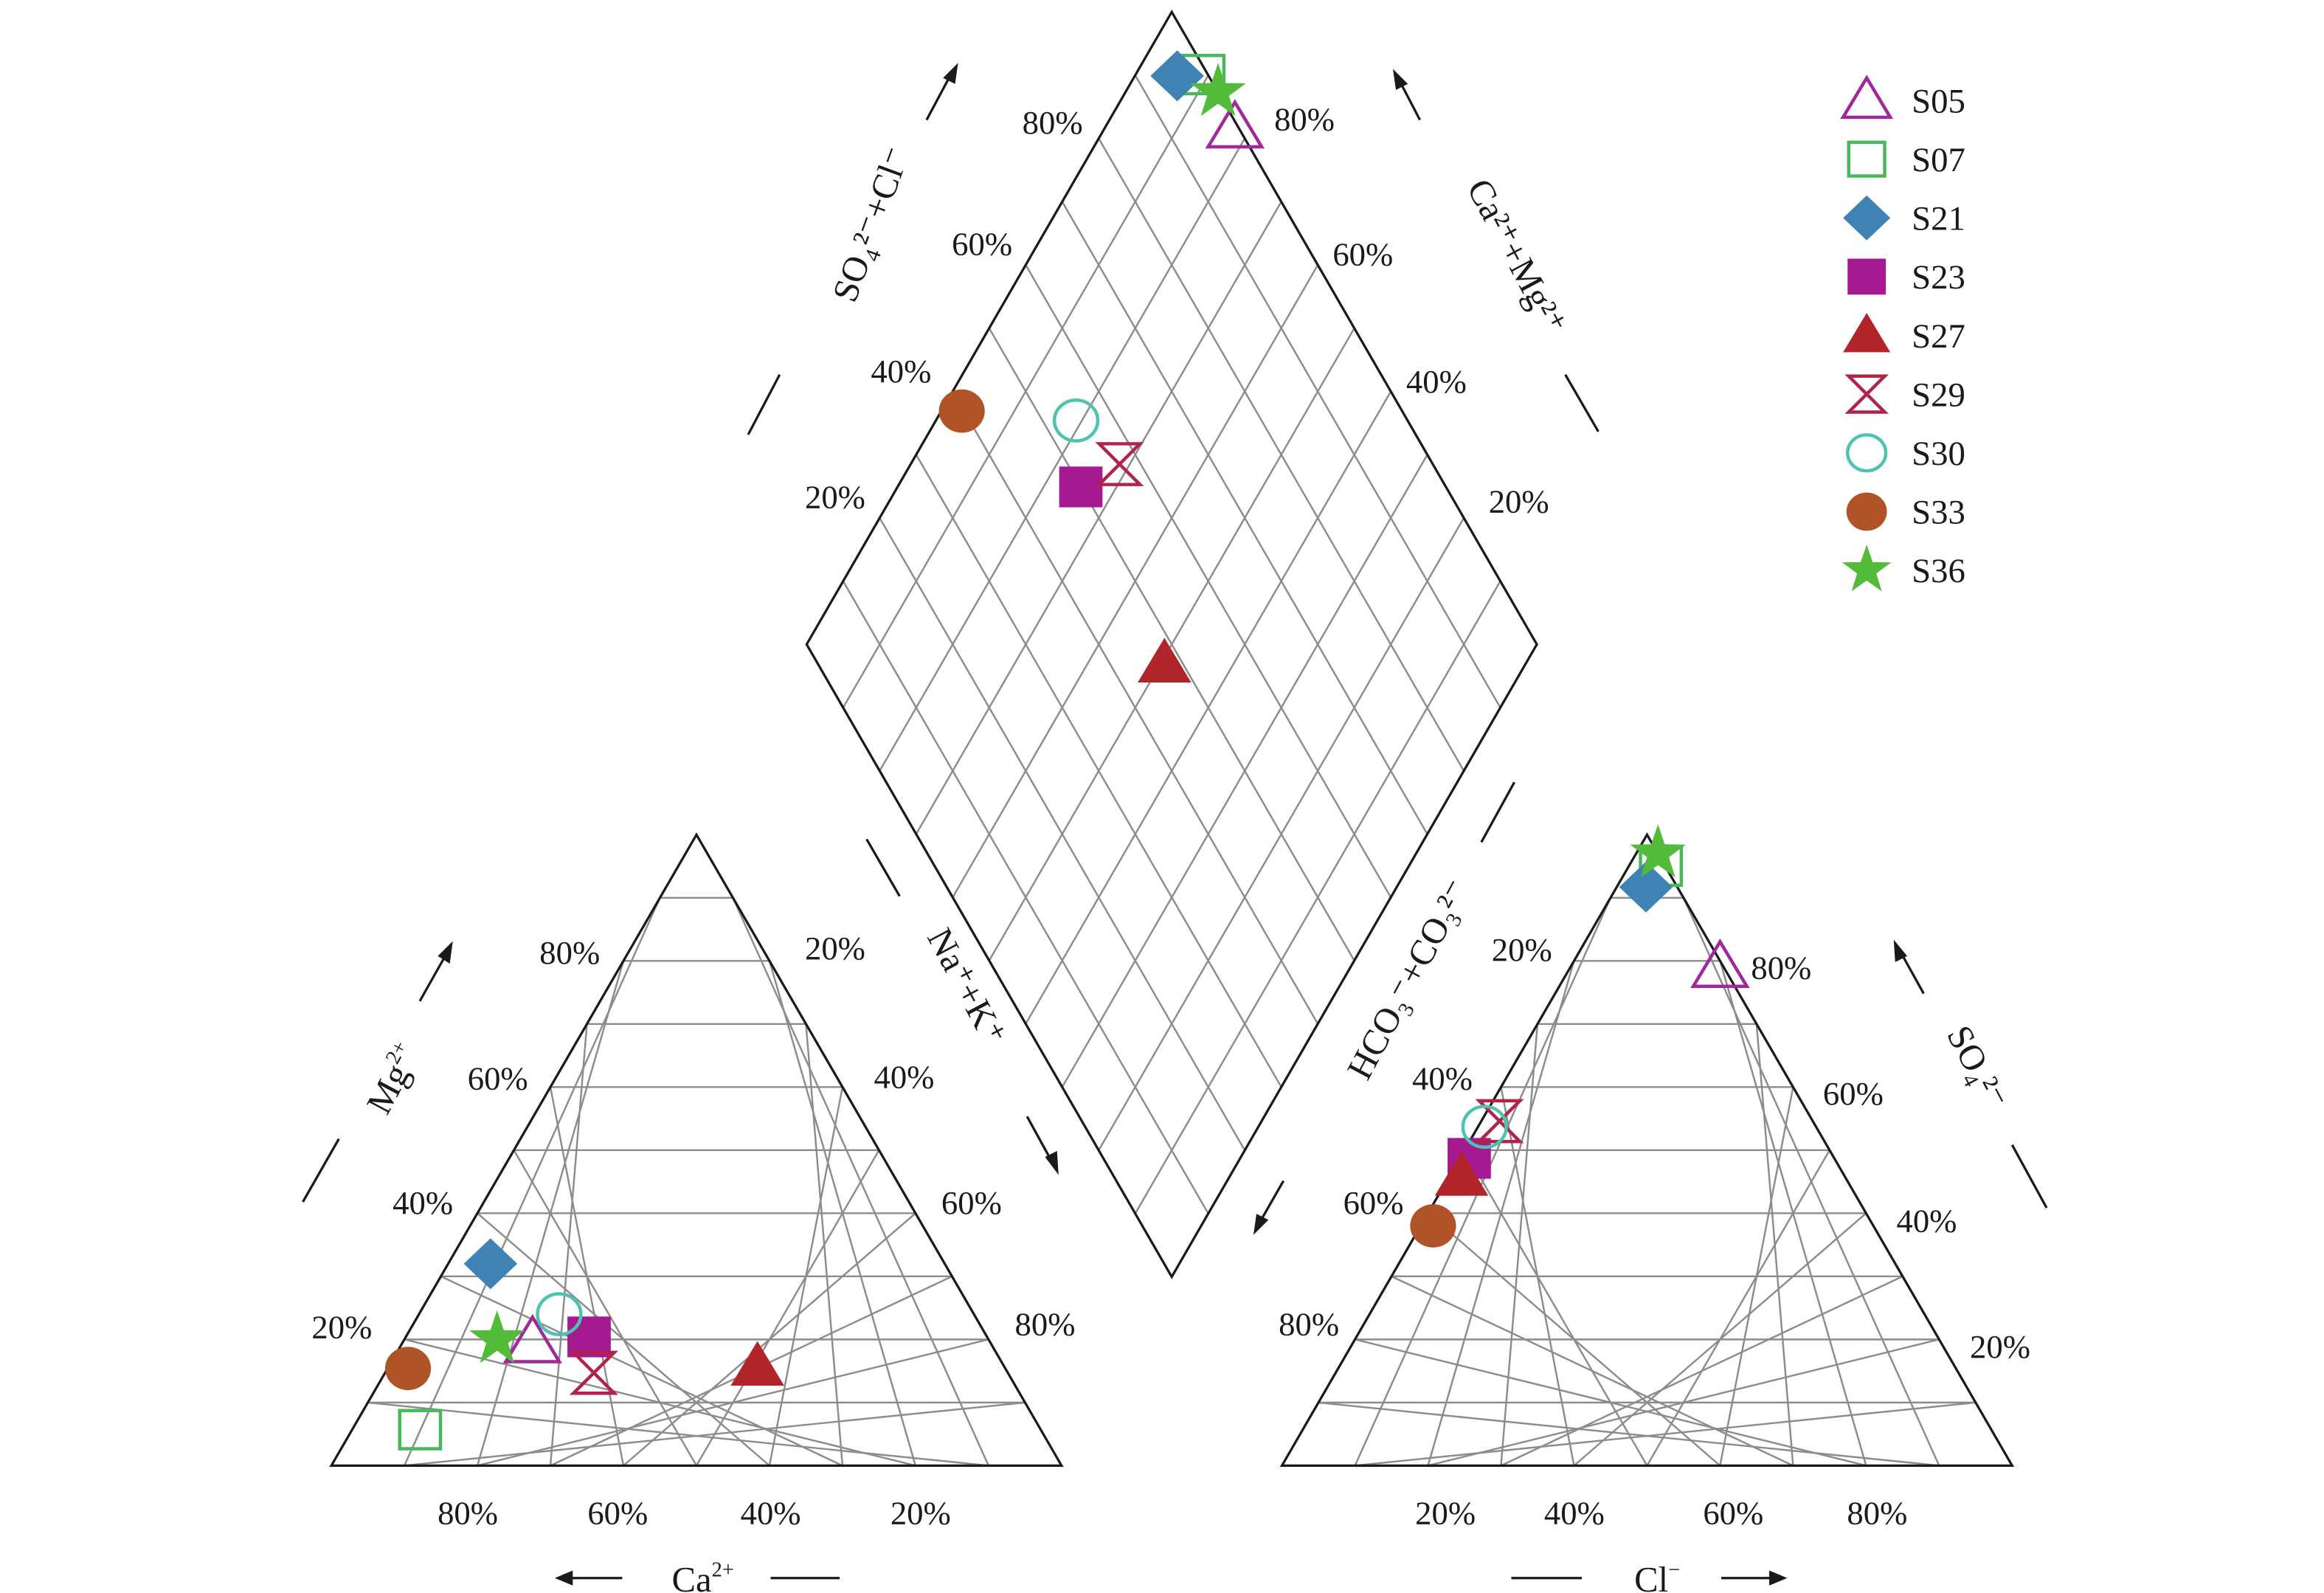 This screenshot has width=2324, height=1593. Describe the element at coordinates (1076, 420) in the screenshot. I see `diamond-point-s30` at that location.